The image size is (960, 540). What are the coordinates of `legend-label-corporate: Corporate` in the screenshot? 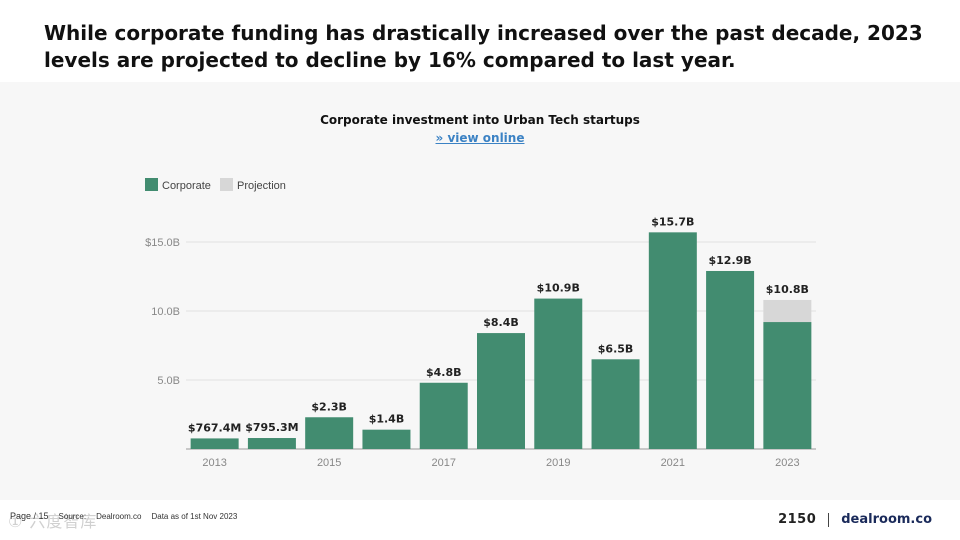 It's located at (186, 186).